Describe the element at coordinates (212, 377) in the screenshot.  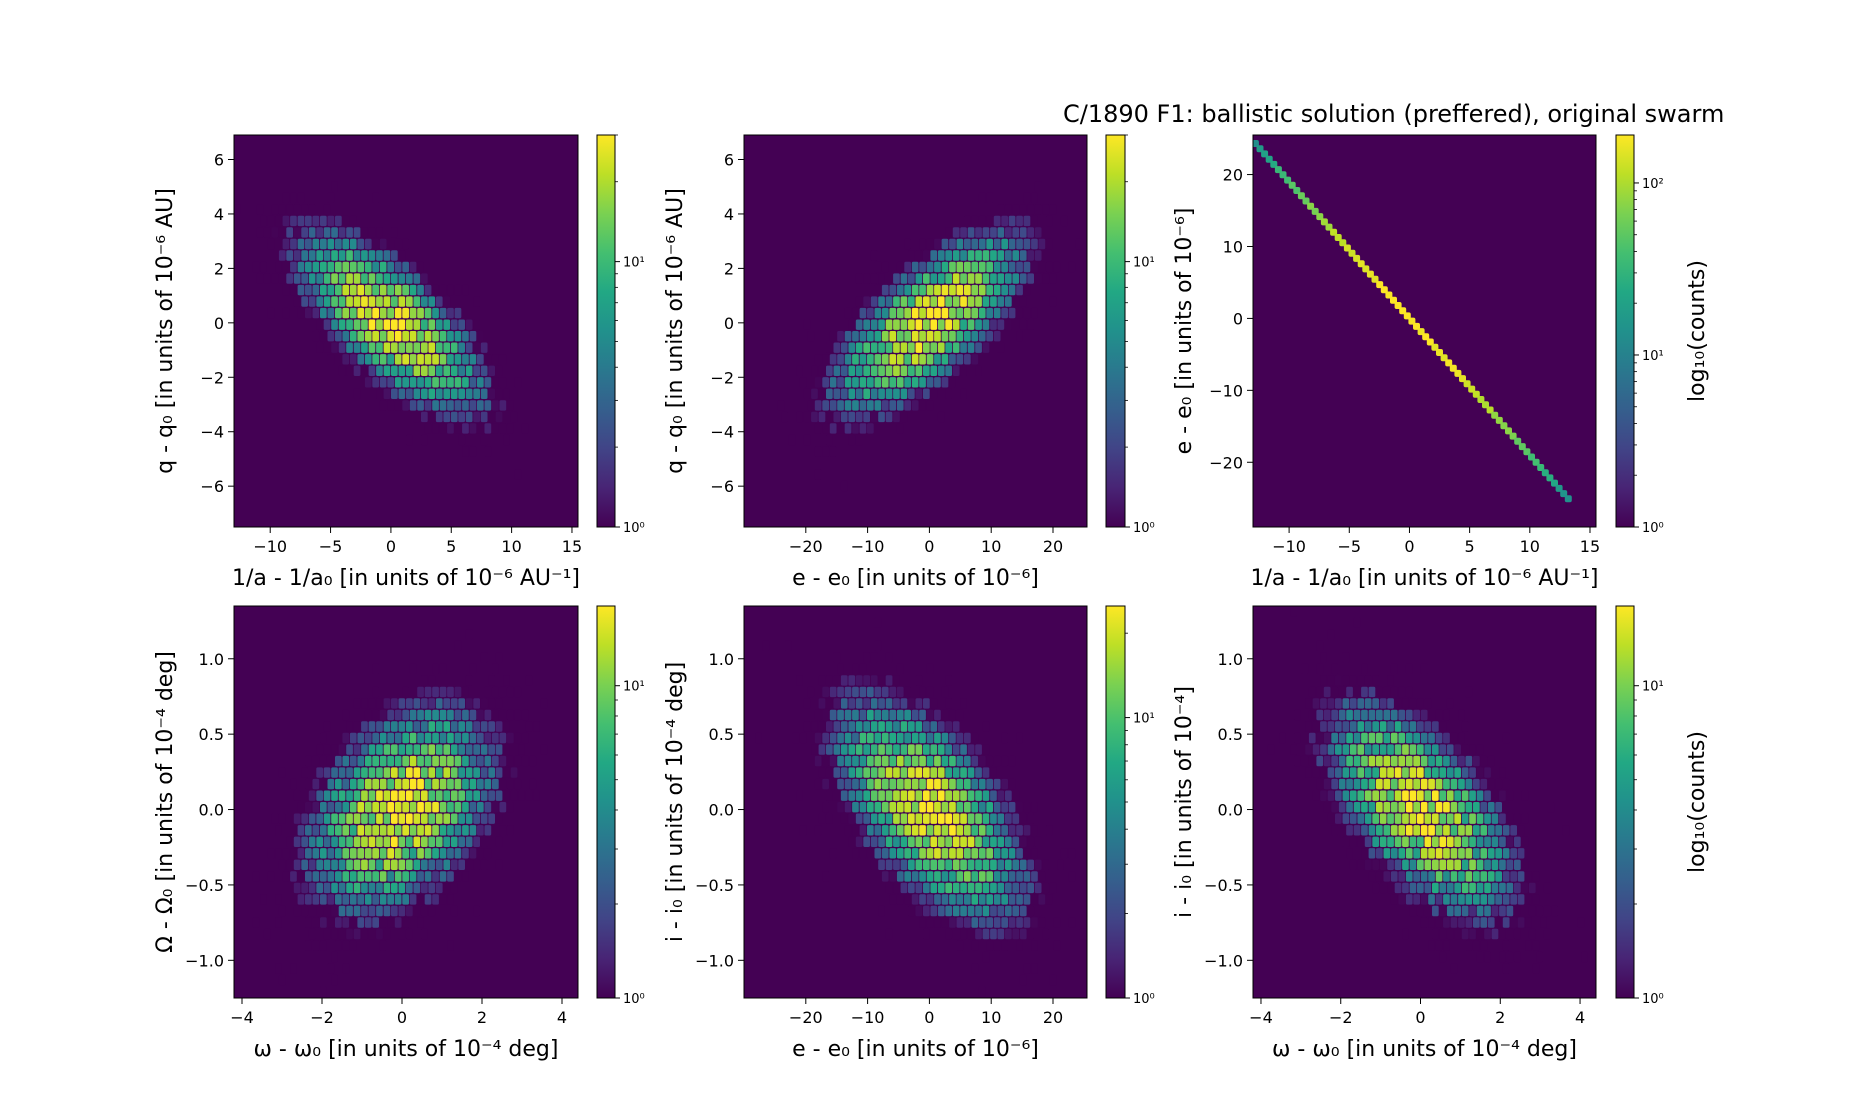
I see `y-tick-label: −2` at that location.